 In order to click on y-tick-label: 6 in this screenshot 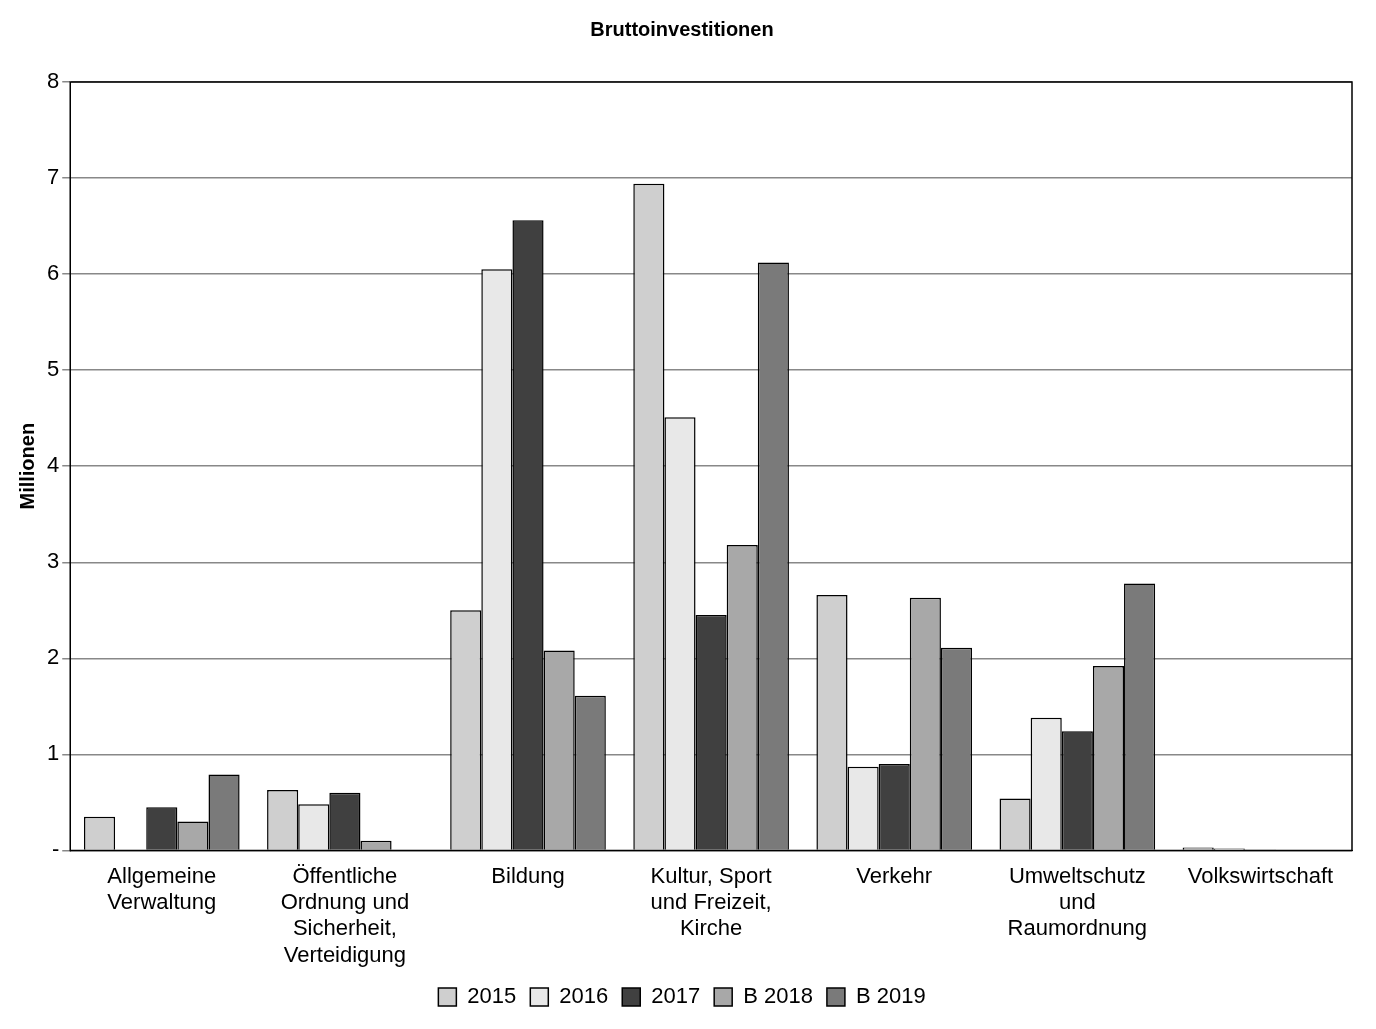, I will do `click(53, 273)`.